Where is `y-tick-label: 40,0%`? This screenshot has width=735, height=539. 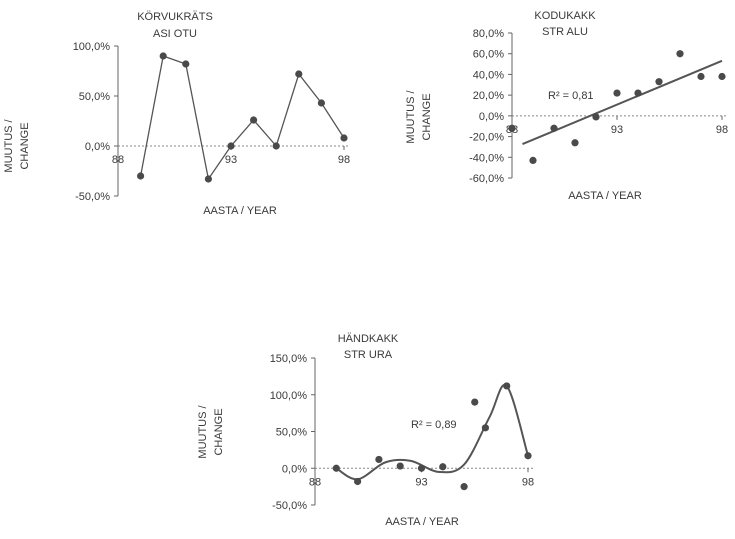 y-tick-label: 40,0% is located at coordinates (488, 75).